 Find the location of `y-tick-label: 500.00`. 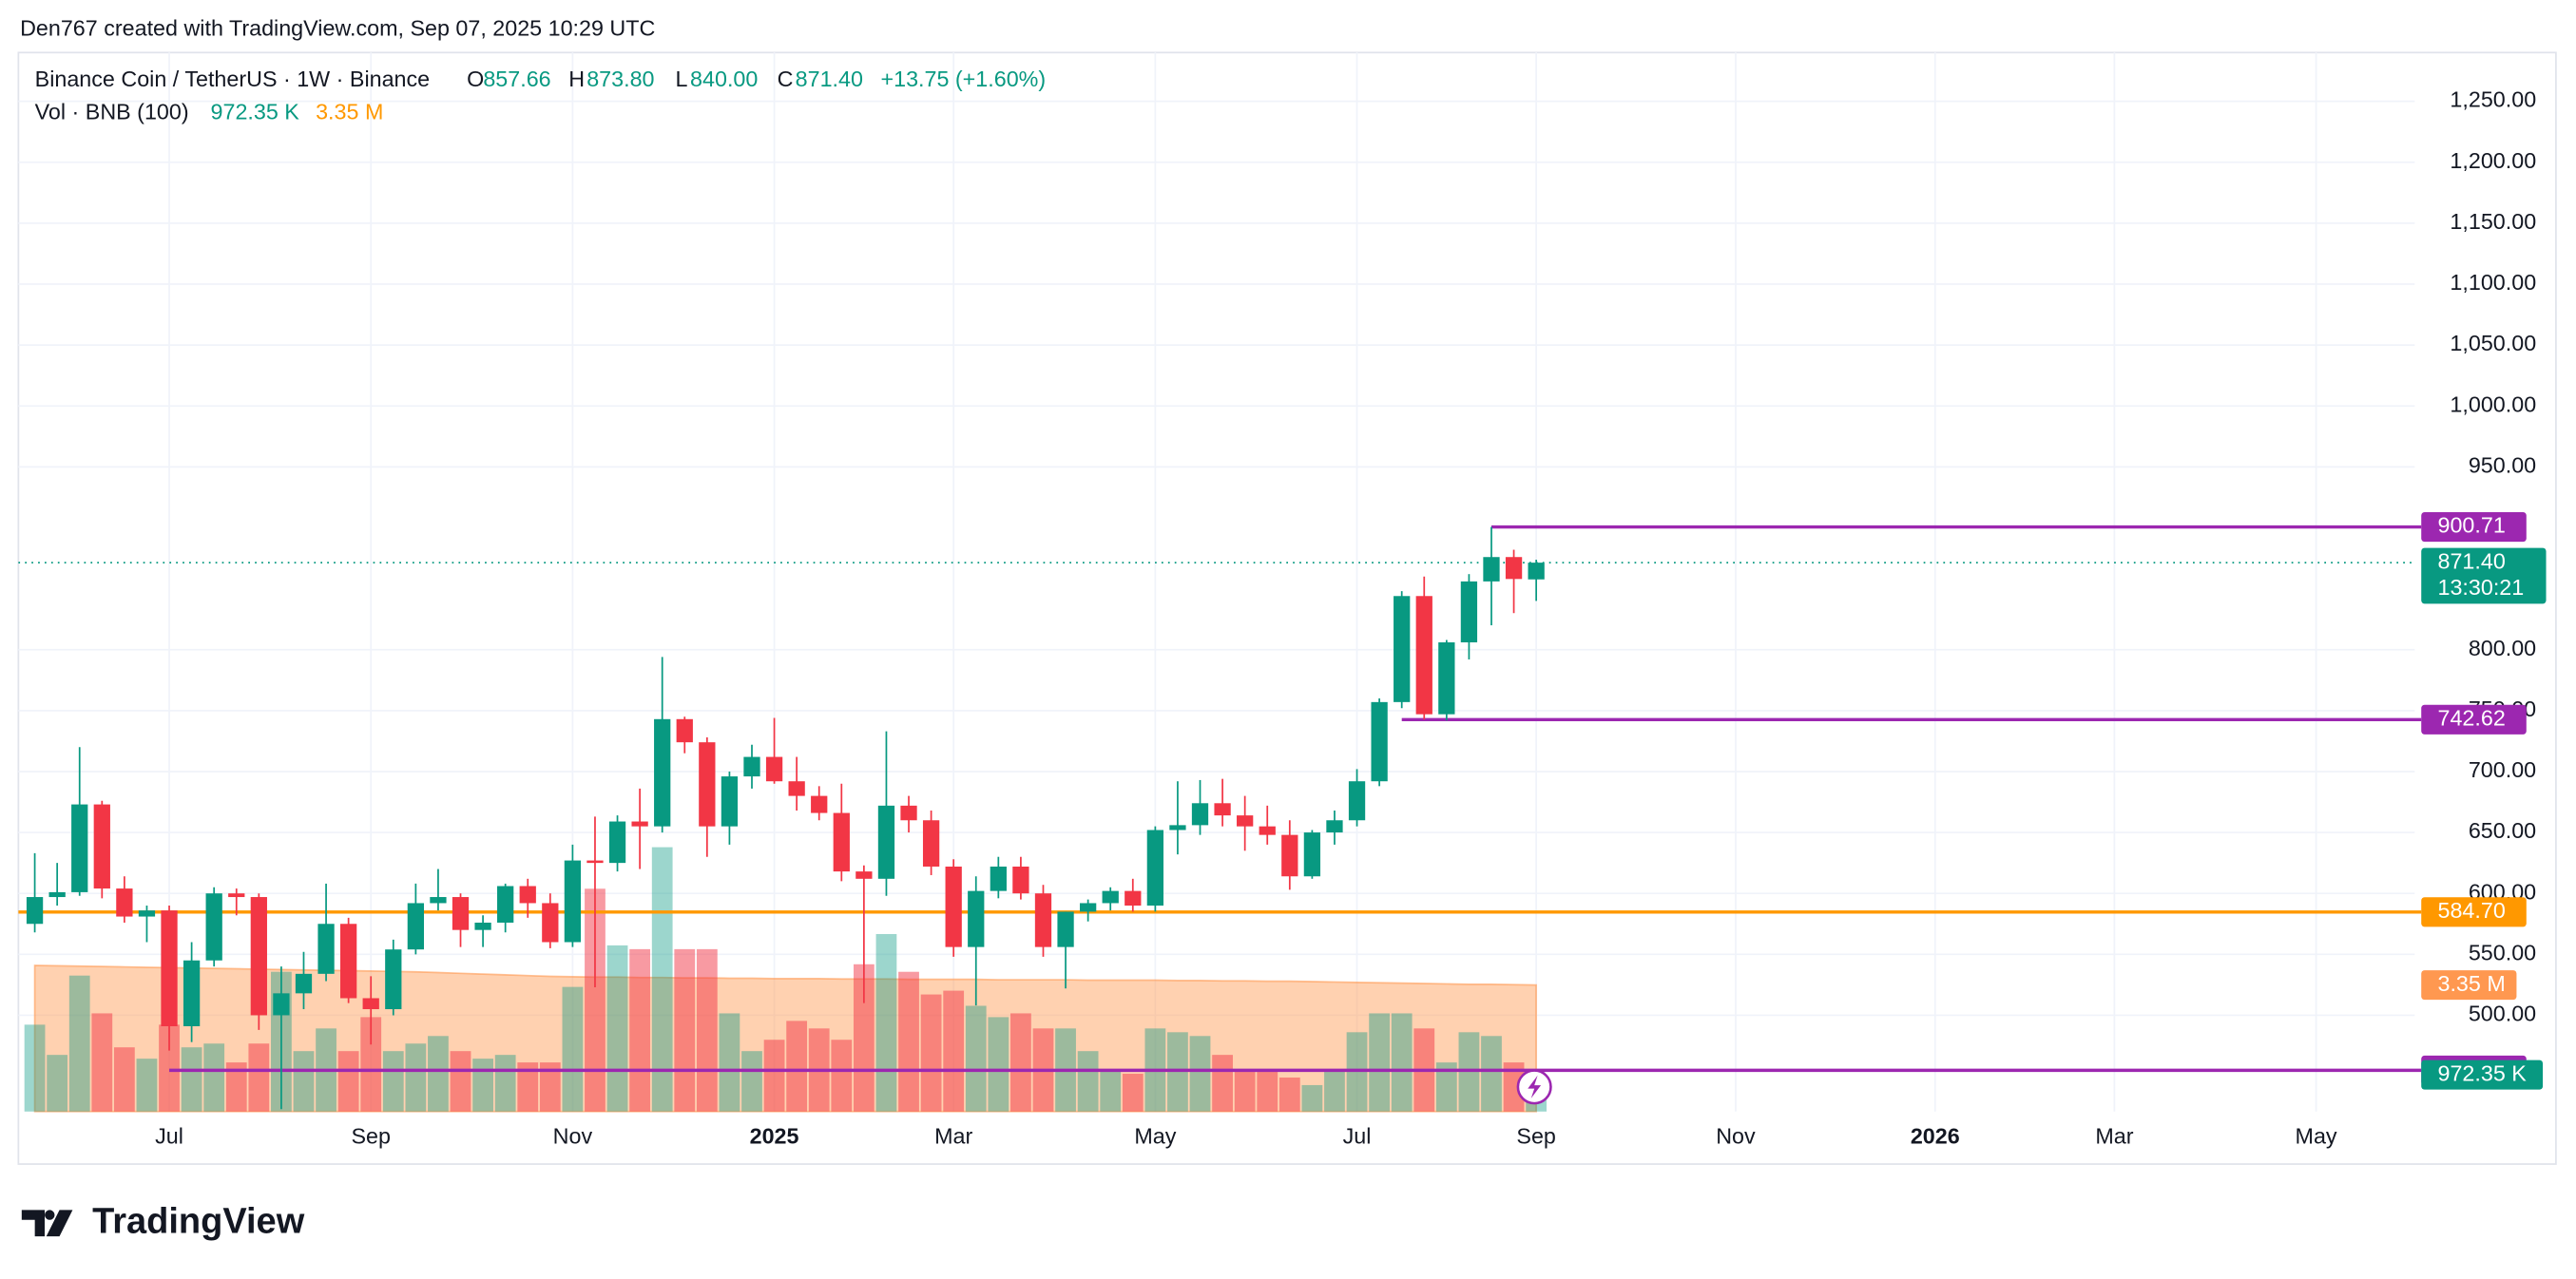

y-tick-label: 500.00 is located at coordinates (2503, 1014).